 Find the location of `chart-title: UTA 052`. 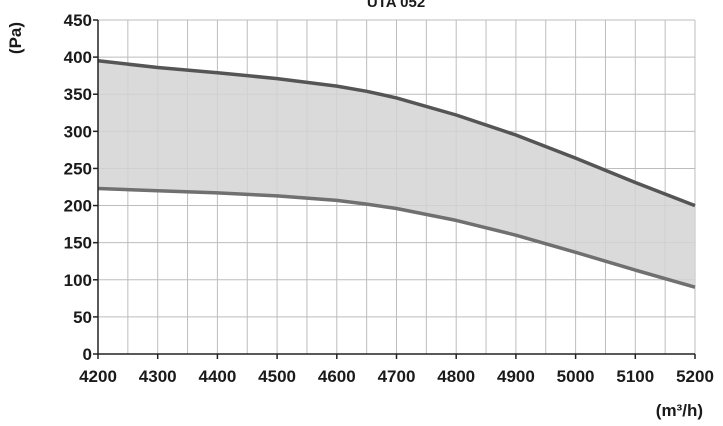

chart-title: UTA 052 is located at coordinates (396, 5).